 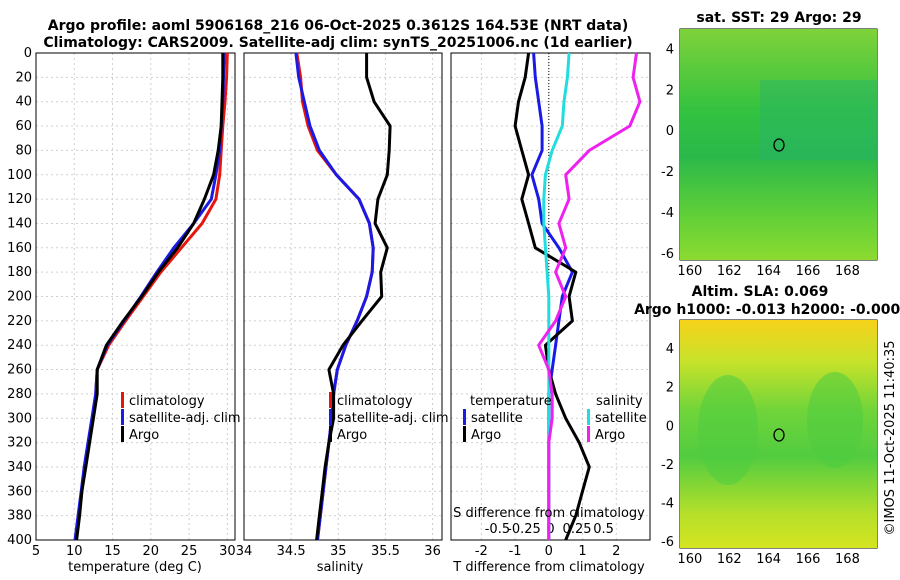 I want to click on salinity-diff-tick-label: 0, so click(x=550, y=529).